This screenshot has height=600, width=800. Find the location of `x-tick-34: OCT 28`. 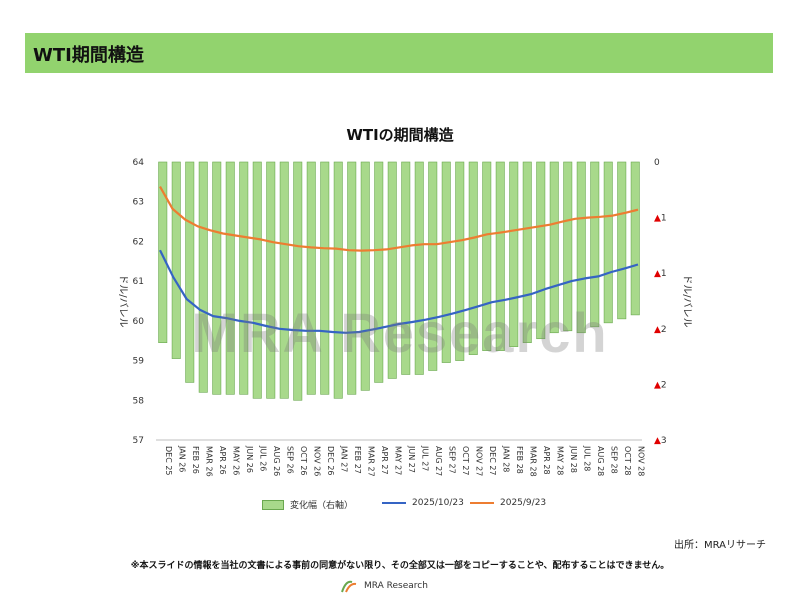

x-tick-34: OCT 28 is located at coordinates (627, 461).